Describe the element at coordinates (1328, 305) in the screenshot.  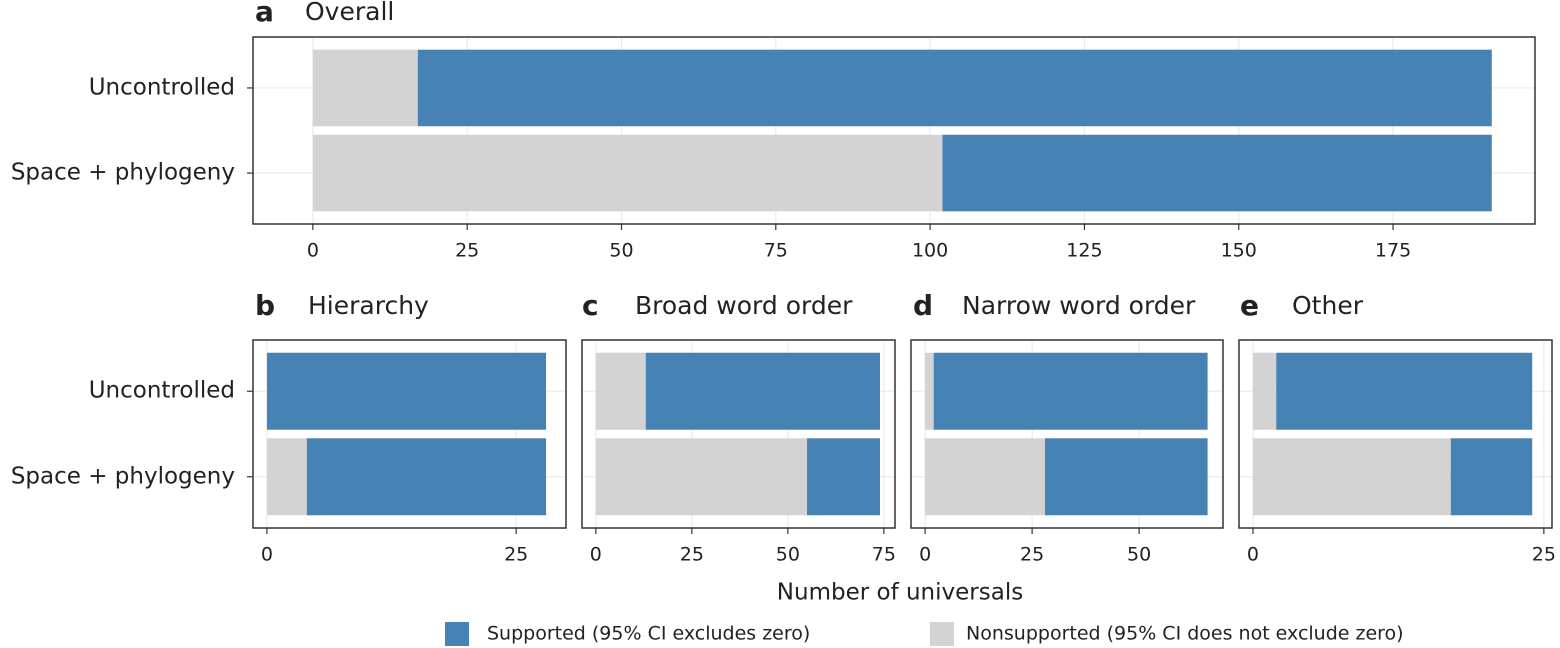
I see `panel-title: Other` at that location.